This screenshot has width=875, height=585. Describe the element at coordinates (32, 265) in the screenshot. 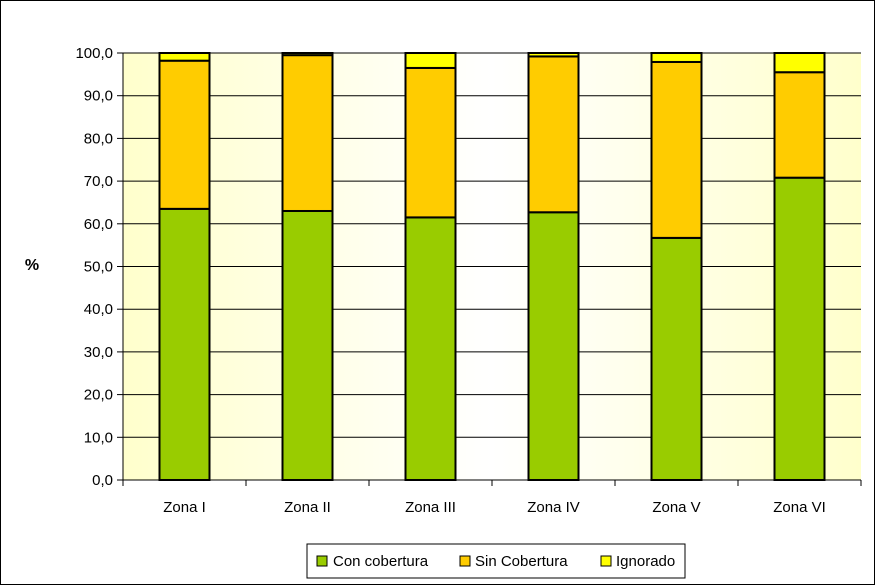

I see `y-axis-title: %` at that location.